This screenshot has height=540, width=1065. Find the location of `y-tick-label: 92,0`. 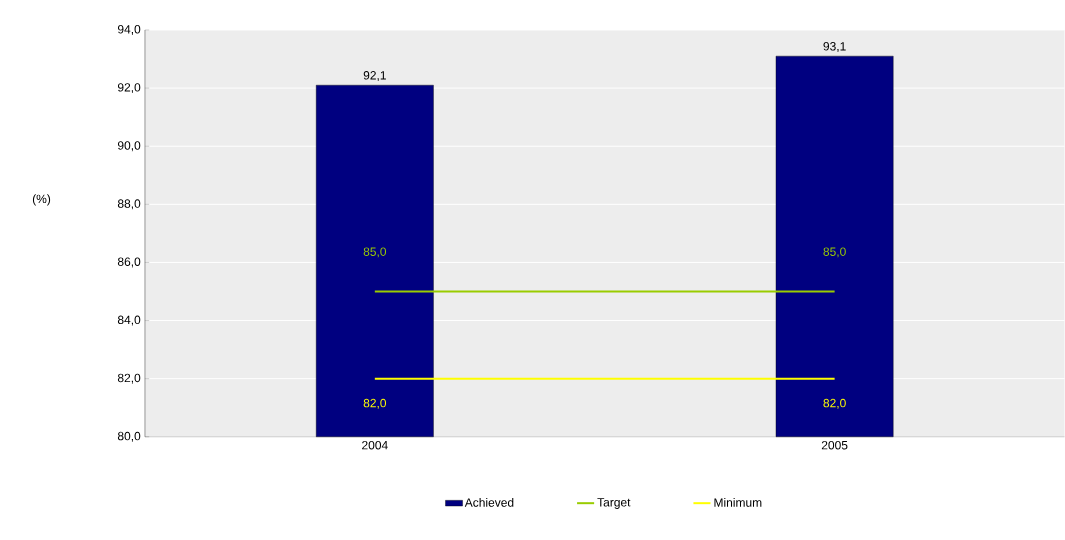

y-tick-label: 92,0 is located at coordinates (129, 88).